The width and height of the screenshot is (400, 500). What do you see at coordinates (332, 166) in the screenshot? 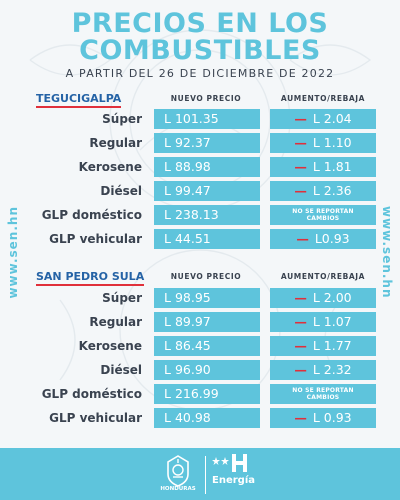
I see `change-value: L 1.81` at bounding box center [332, 166].